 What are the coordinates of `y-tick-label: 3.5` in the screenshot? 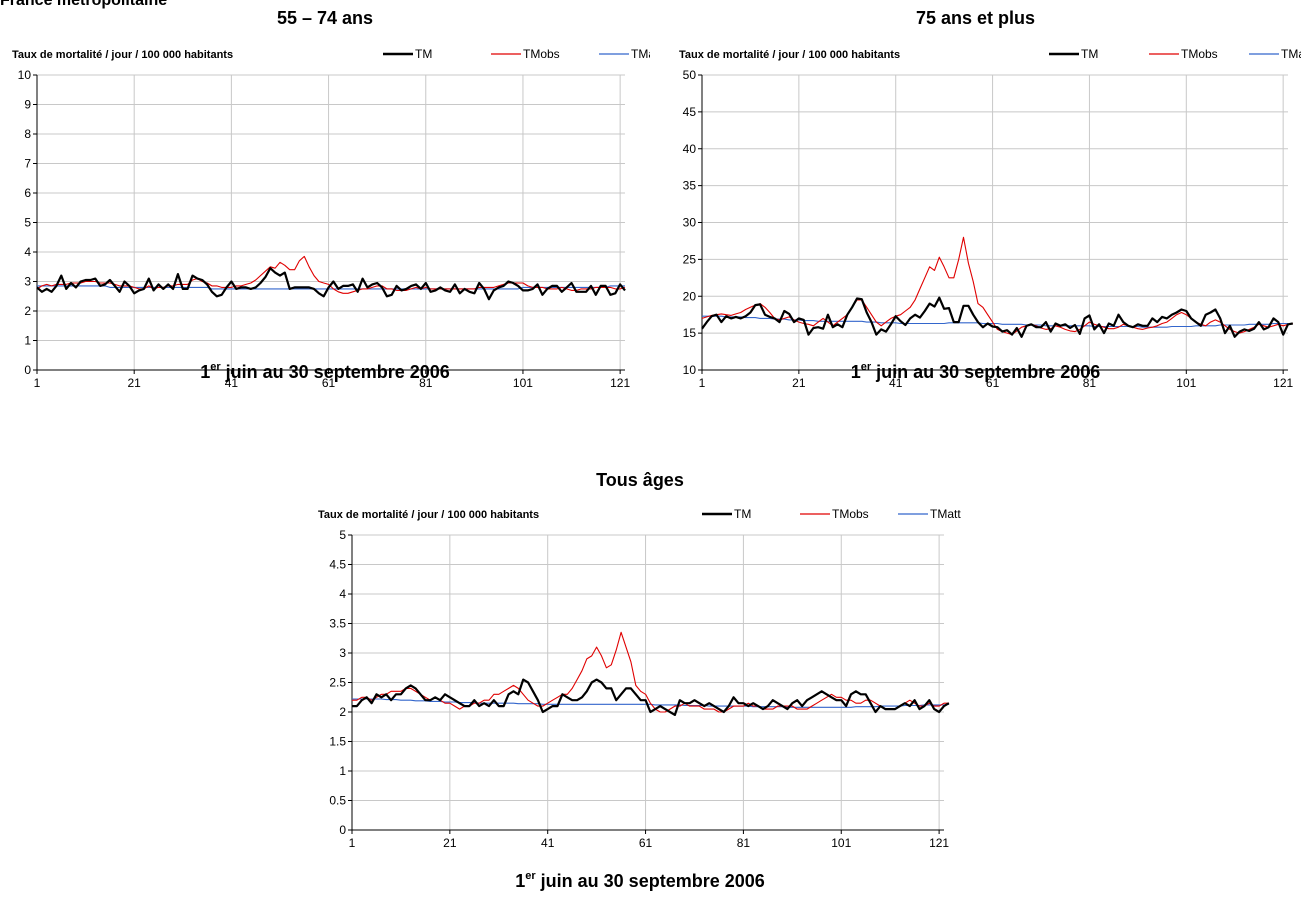 It's located at (337, 624).